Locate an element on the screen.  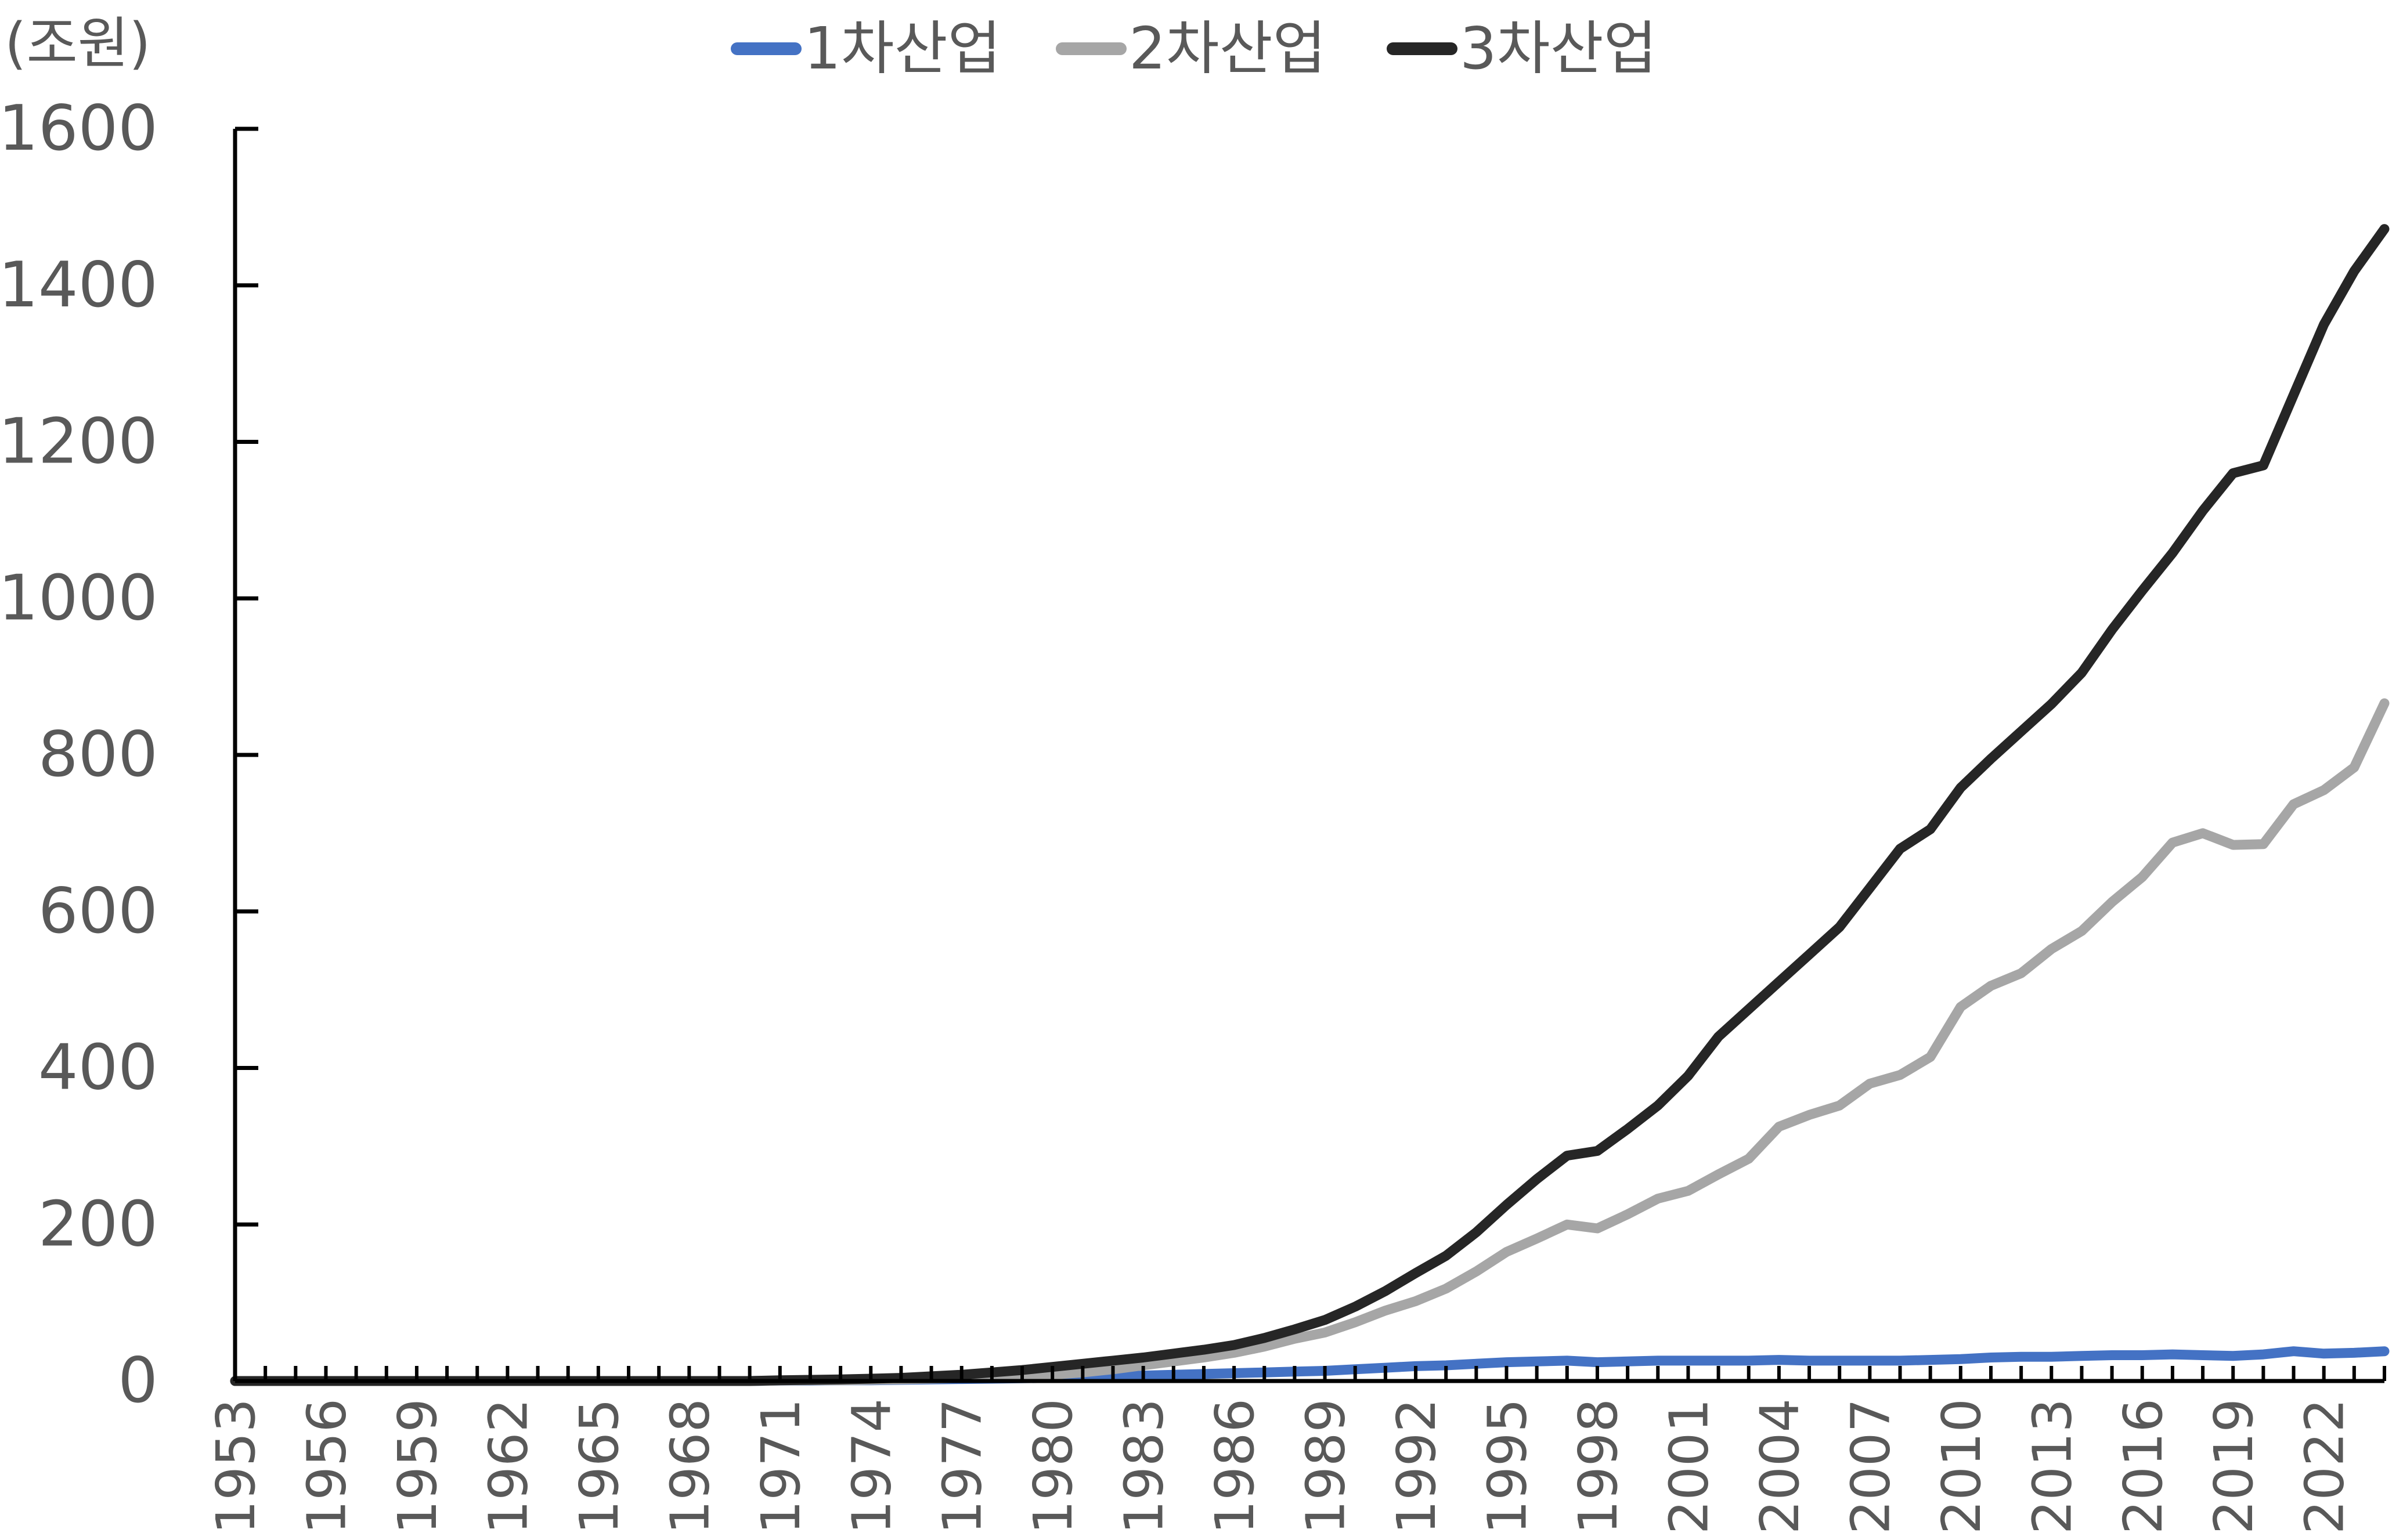
x-tick-label: 1974 is located at coordinates (871, 1466).